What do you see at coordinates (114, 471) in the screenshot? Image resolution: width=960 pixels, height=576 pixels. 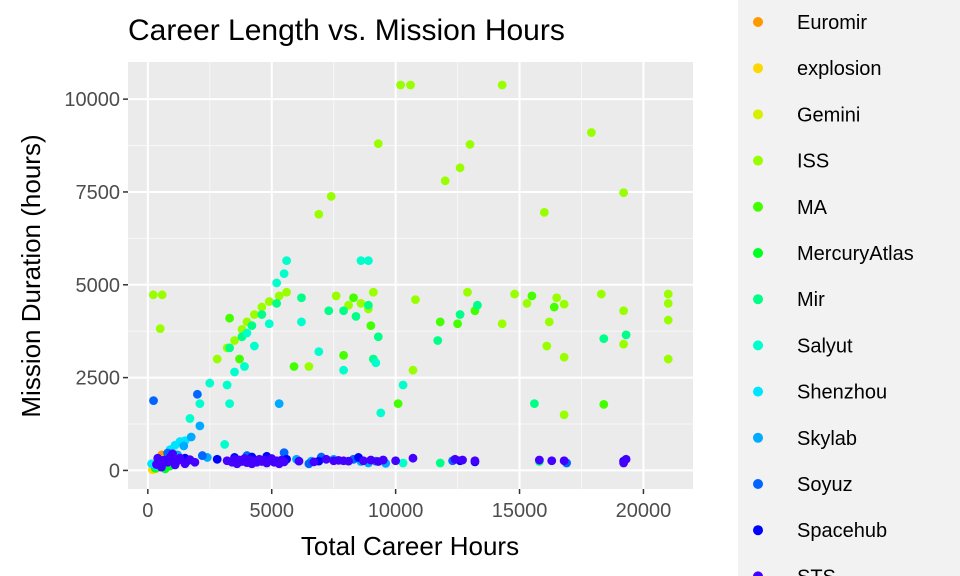 I see `y-tick-label: 0` at bounding box center [114, 471].